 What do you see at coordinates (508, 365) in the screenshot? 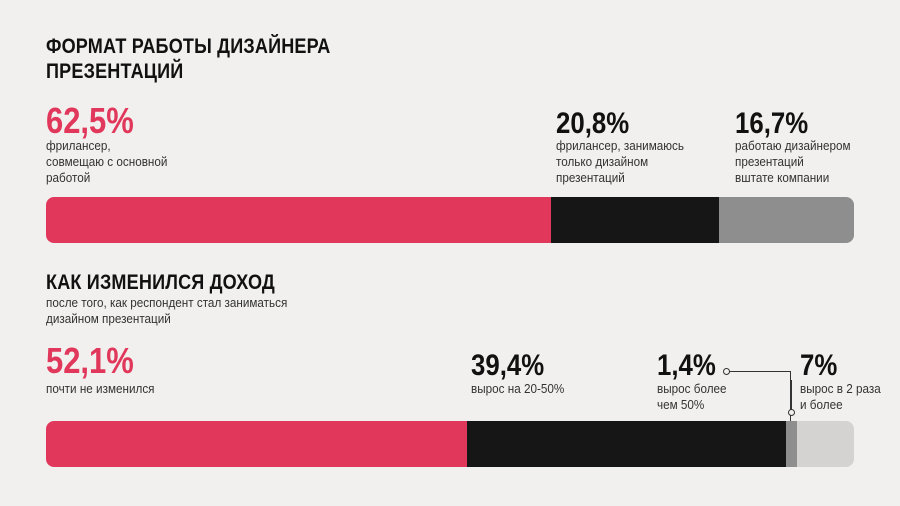
I see `chart-2-label-1: 39,4%` at bounding box center [508, 365].